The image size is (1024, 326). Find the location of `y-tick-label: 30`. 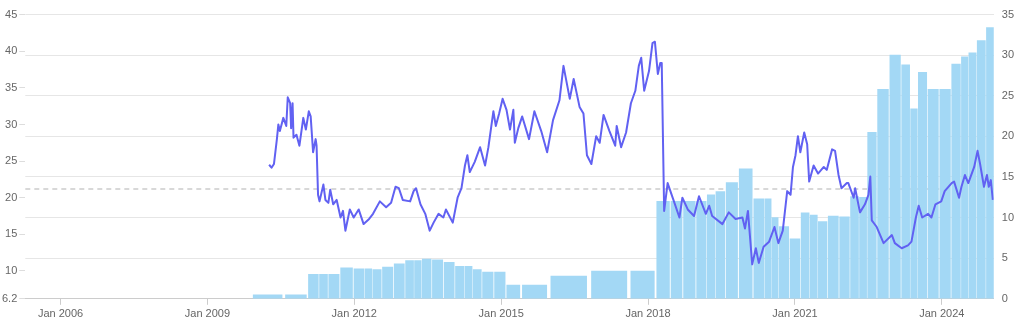

y-tick-label: 30 is located at coordinates (11, 123).